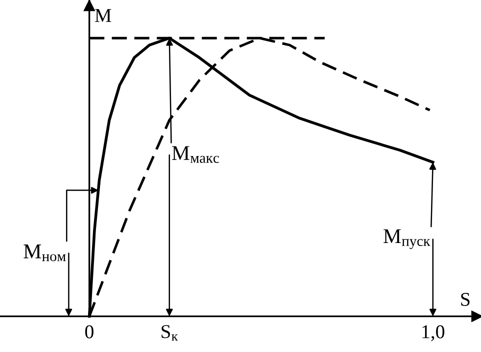 This screenshot has height=352, width=481. I want to click on x-tick-label: S$_{к}$, so click(170, 333).